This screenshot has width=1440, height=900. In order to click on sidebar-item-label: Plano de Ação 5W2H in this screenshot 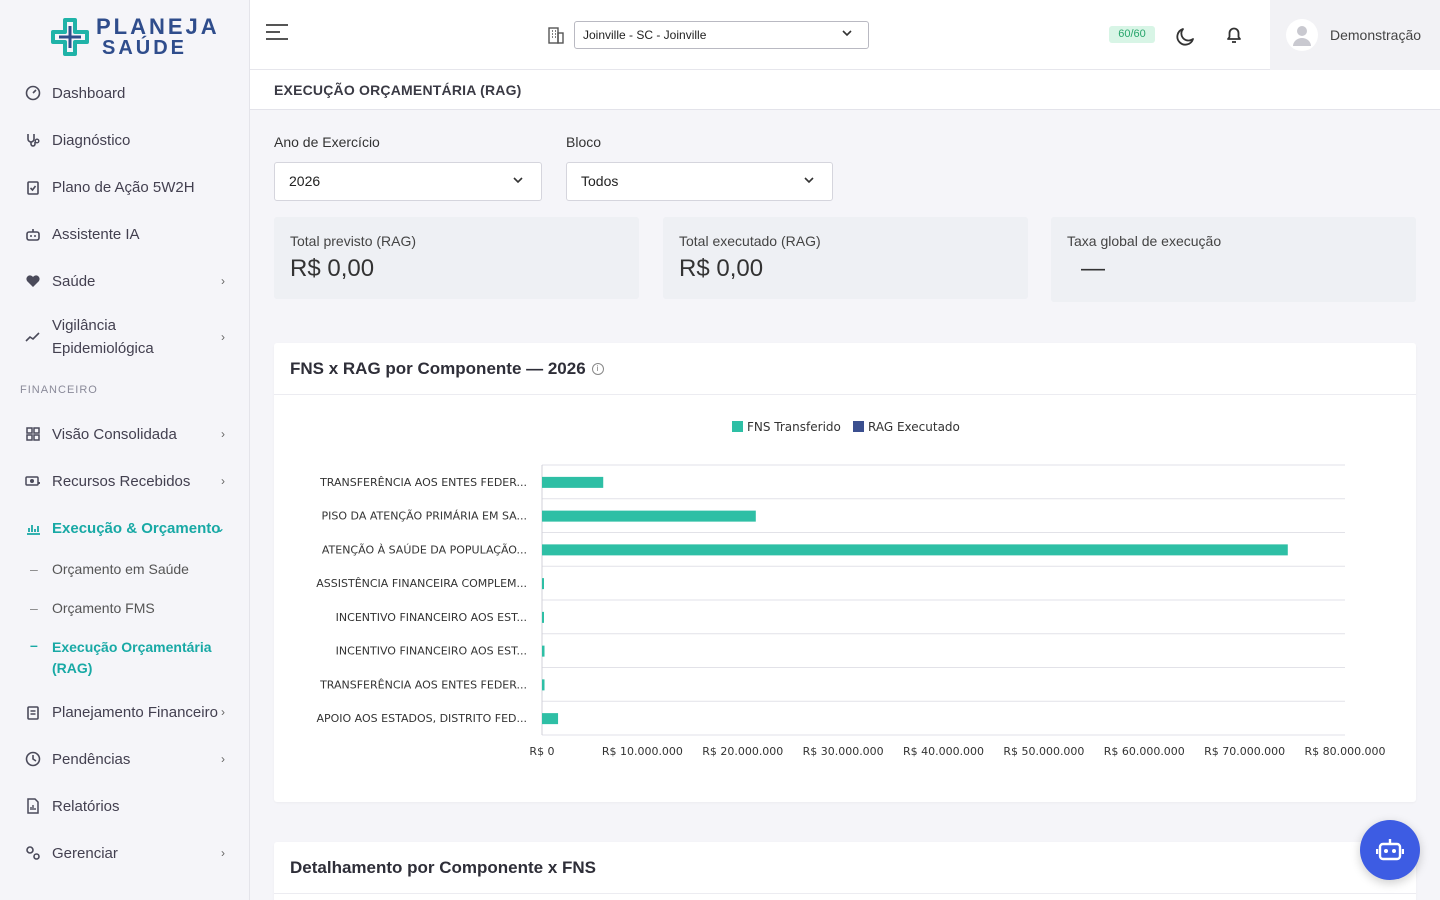, I will do `click(123, 187)`.